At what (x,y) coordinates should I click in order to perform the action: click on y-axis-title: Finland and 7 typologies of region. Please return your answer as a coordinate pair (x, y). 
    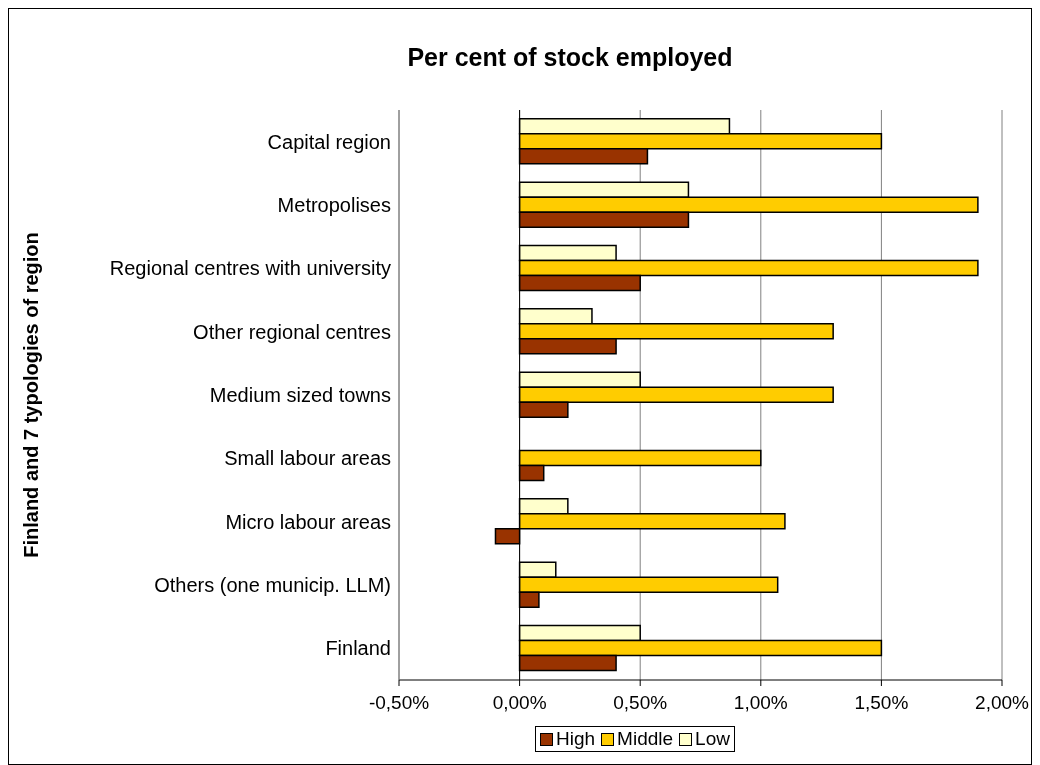
    Looking at the image, I should click on (31, 395).